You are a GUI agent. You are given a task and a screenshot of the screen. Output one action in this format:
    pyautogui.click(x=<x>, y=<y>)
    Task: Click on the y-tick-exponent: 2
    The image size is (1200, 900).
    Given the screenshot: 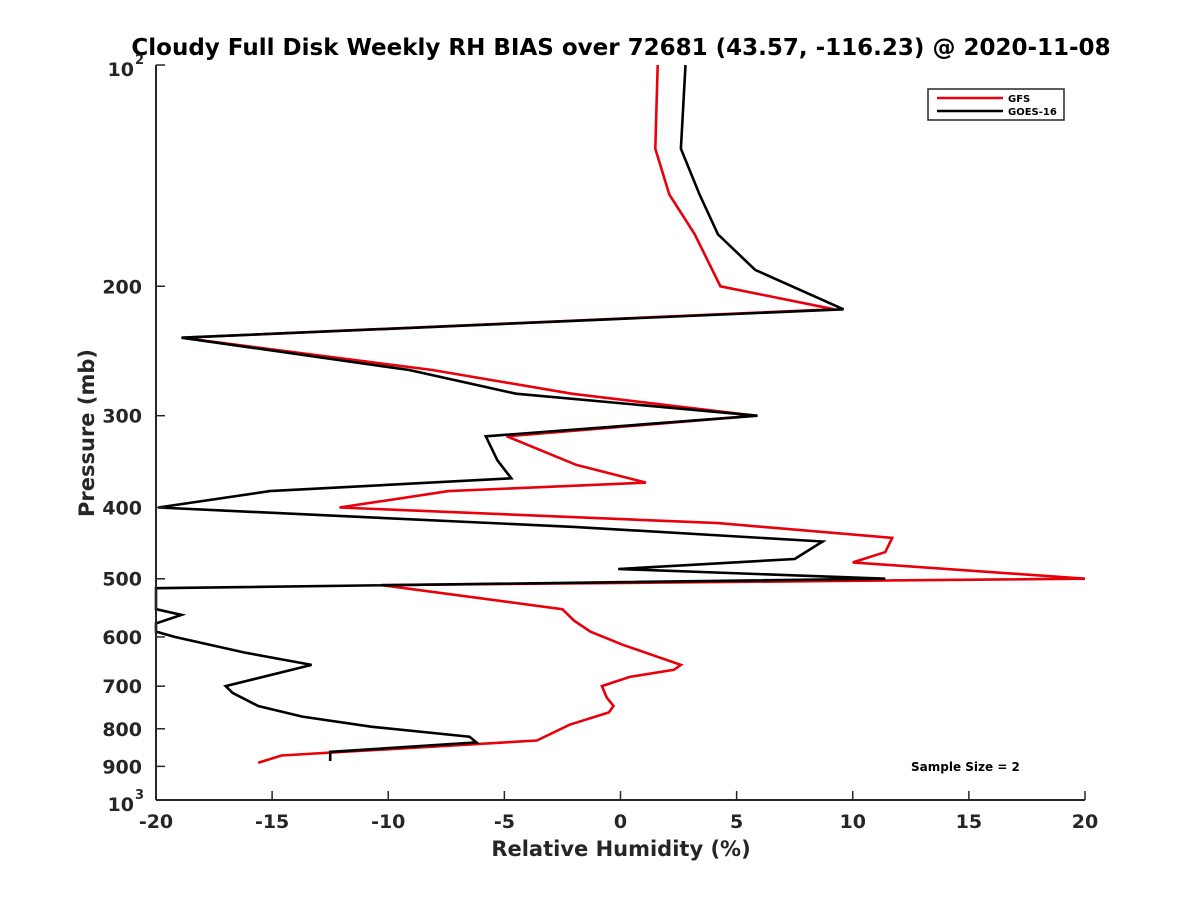 What is the action you would take?
    pyautogui.click(x=139, y=60)
    